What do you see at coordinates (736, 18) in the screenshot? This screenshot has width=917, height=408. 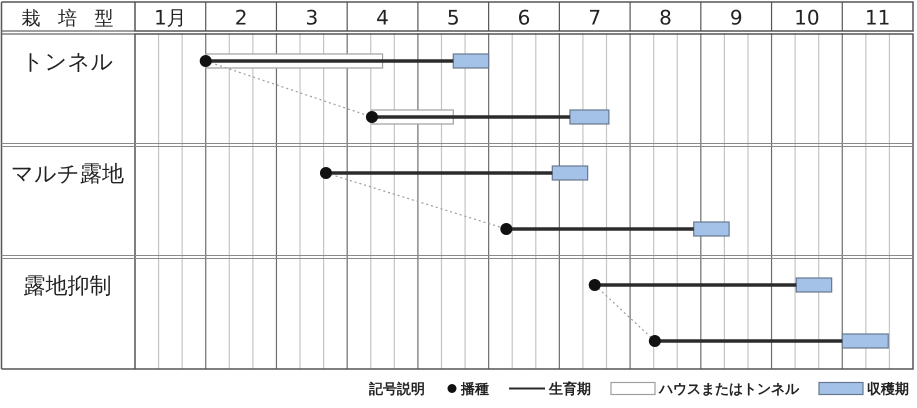 I see `x-tick-label: 9` at bounding box center [736, 18].